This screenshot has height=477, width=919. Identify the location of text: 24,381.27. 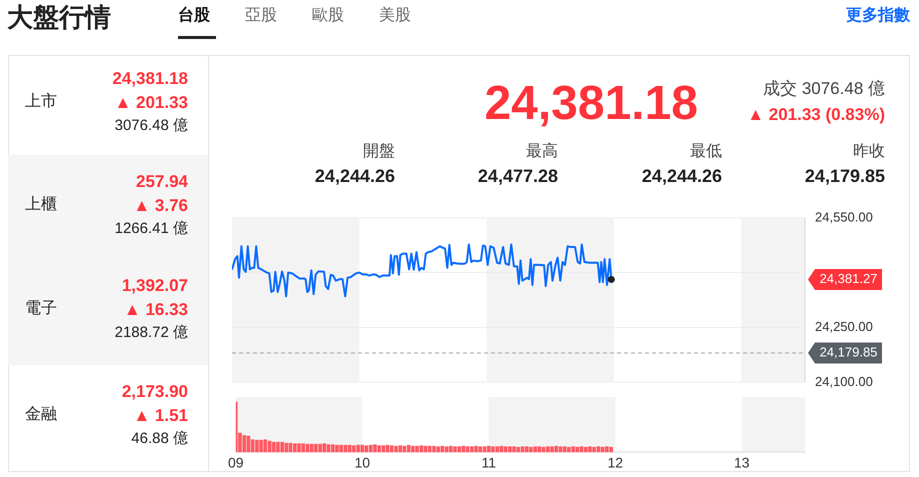
(849, 278).